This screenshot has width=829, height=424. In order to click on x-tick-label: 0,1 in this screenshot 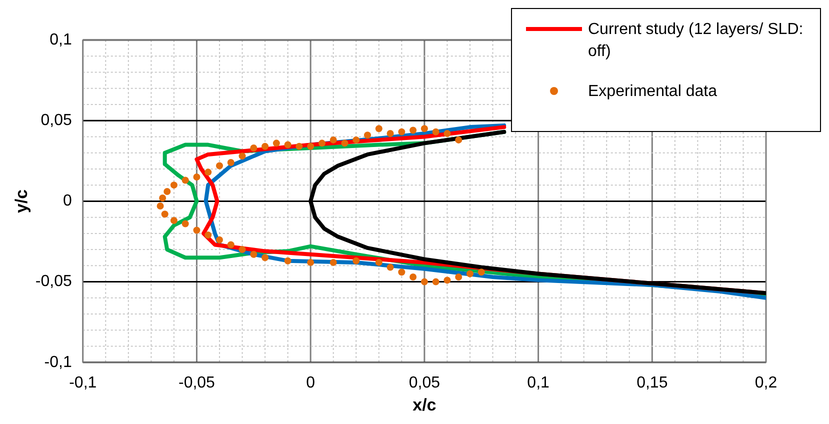, I will do `click(538, 383)`.